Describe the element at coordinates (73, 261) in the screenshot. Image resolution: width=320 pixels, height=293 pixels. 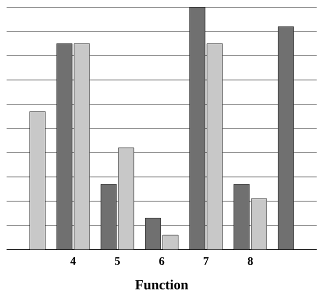
I see `x-tick-label: 4` at that location.